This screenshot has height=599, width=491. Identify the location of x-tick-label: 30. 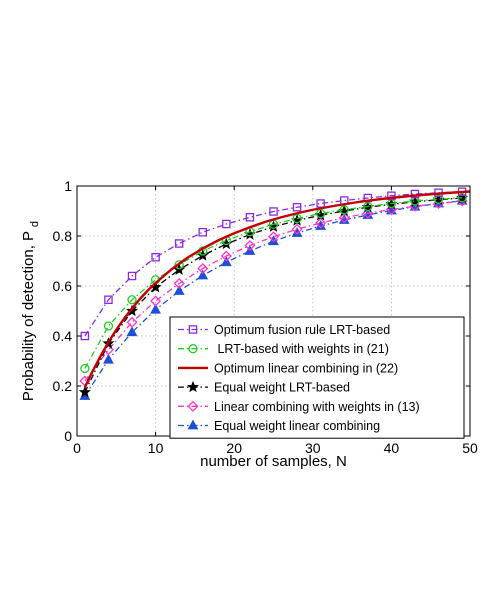
(313, 448).